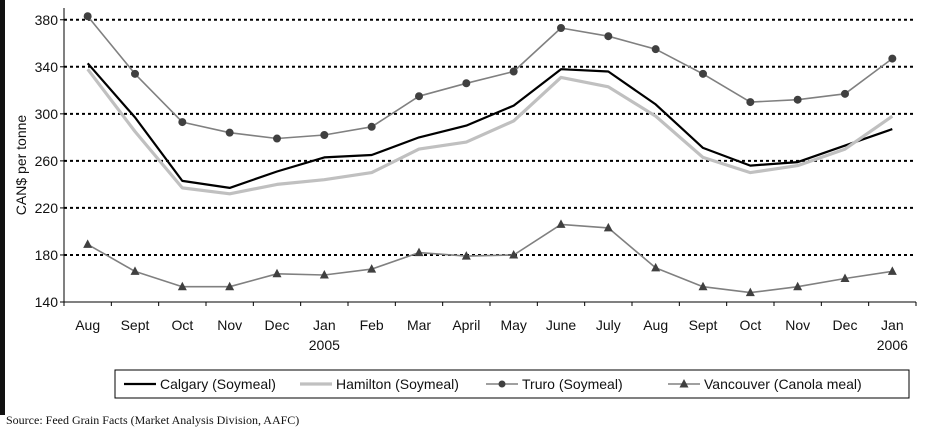 This screenshot has height=435, width=930. What do you see at coordinates (47, 255) in the screenshot?
I see `y-tick-label: 180` at bounding box center [47, 255].